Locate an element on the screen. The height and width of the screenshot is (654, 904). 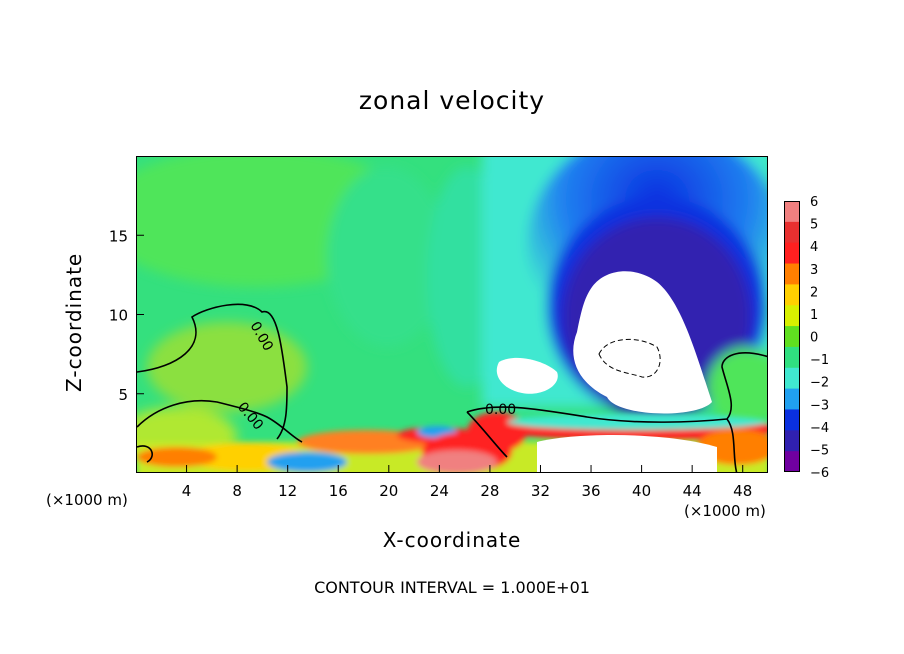
x-units-right: (×1000 m) is located at coordinates (725, 511).